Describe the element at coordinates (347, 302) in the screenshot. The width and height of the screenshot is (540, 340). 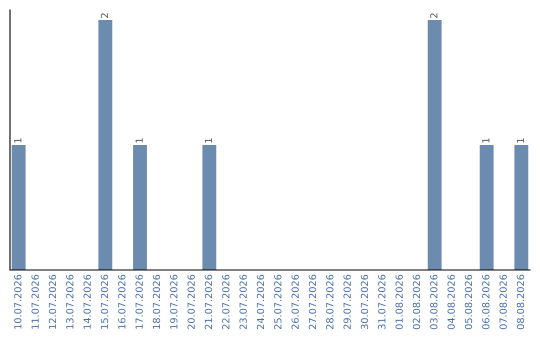
I see `x-tick-label: 29.07.2026` at that location.